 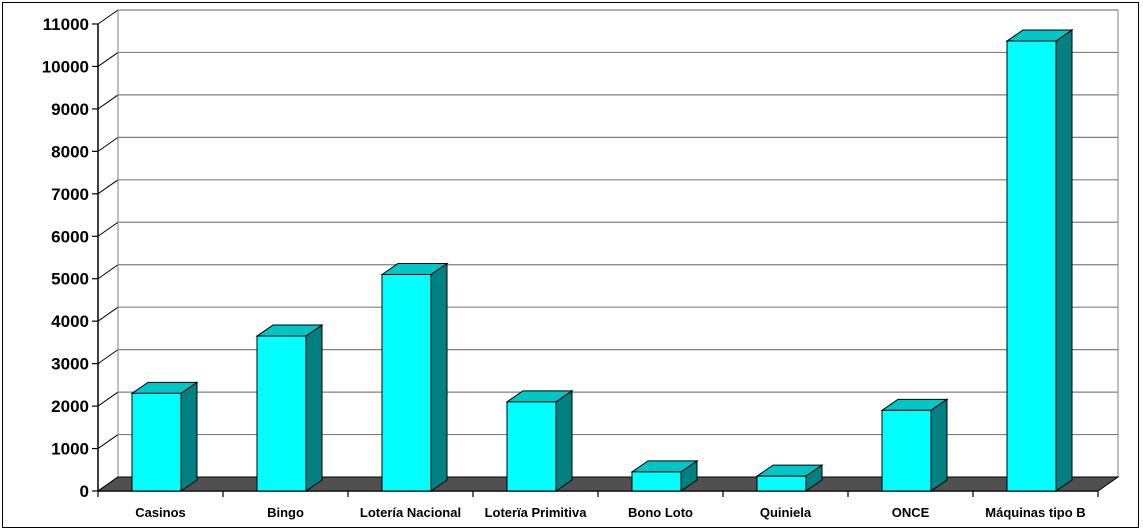 What do you see at coordinates (660, 512) in the screenshot?
I see `x-category-label: Bono Loto` at bounding box center [660, 512].